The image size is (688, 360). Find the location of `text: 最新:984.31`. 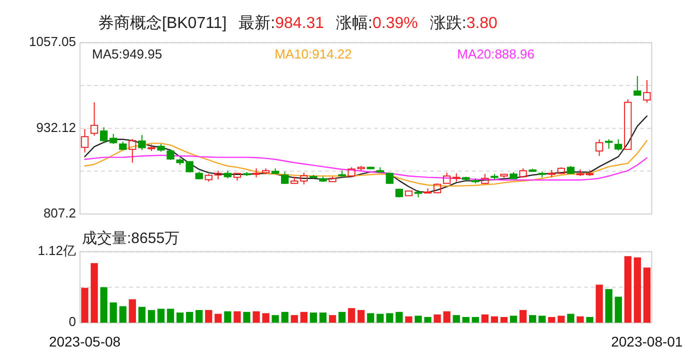

text: 最新:984.31 is located at coordinates (281, 23).